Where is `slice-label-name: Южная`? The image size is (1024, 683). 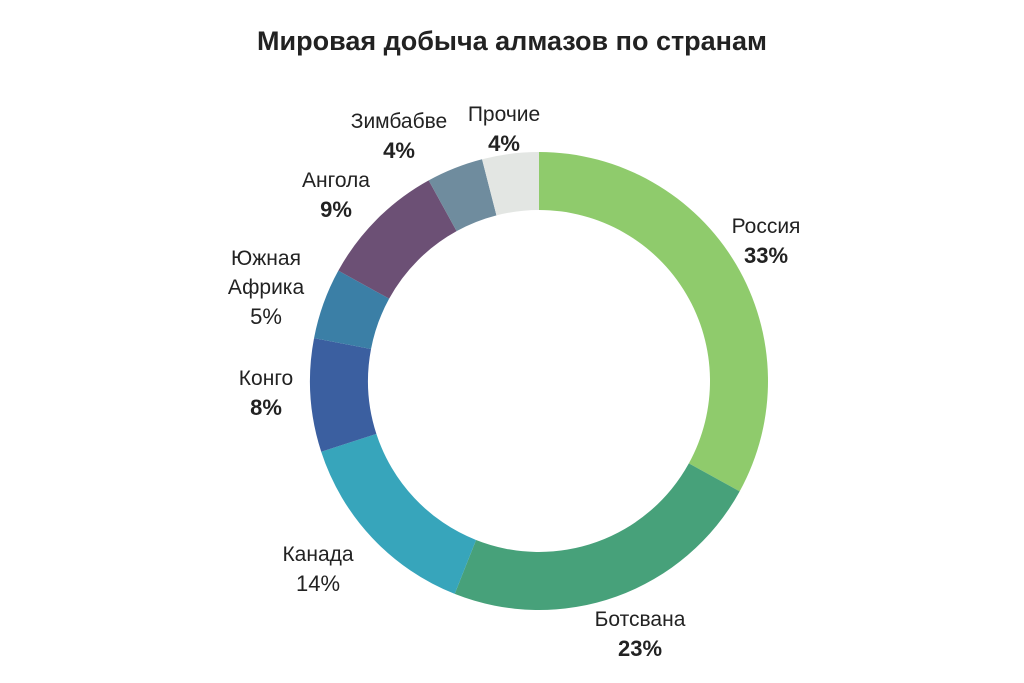
slice-label-name: Южная is located at coordinates (266, 258).